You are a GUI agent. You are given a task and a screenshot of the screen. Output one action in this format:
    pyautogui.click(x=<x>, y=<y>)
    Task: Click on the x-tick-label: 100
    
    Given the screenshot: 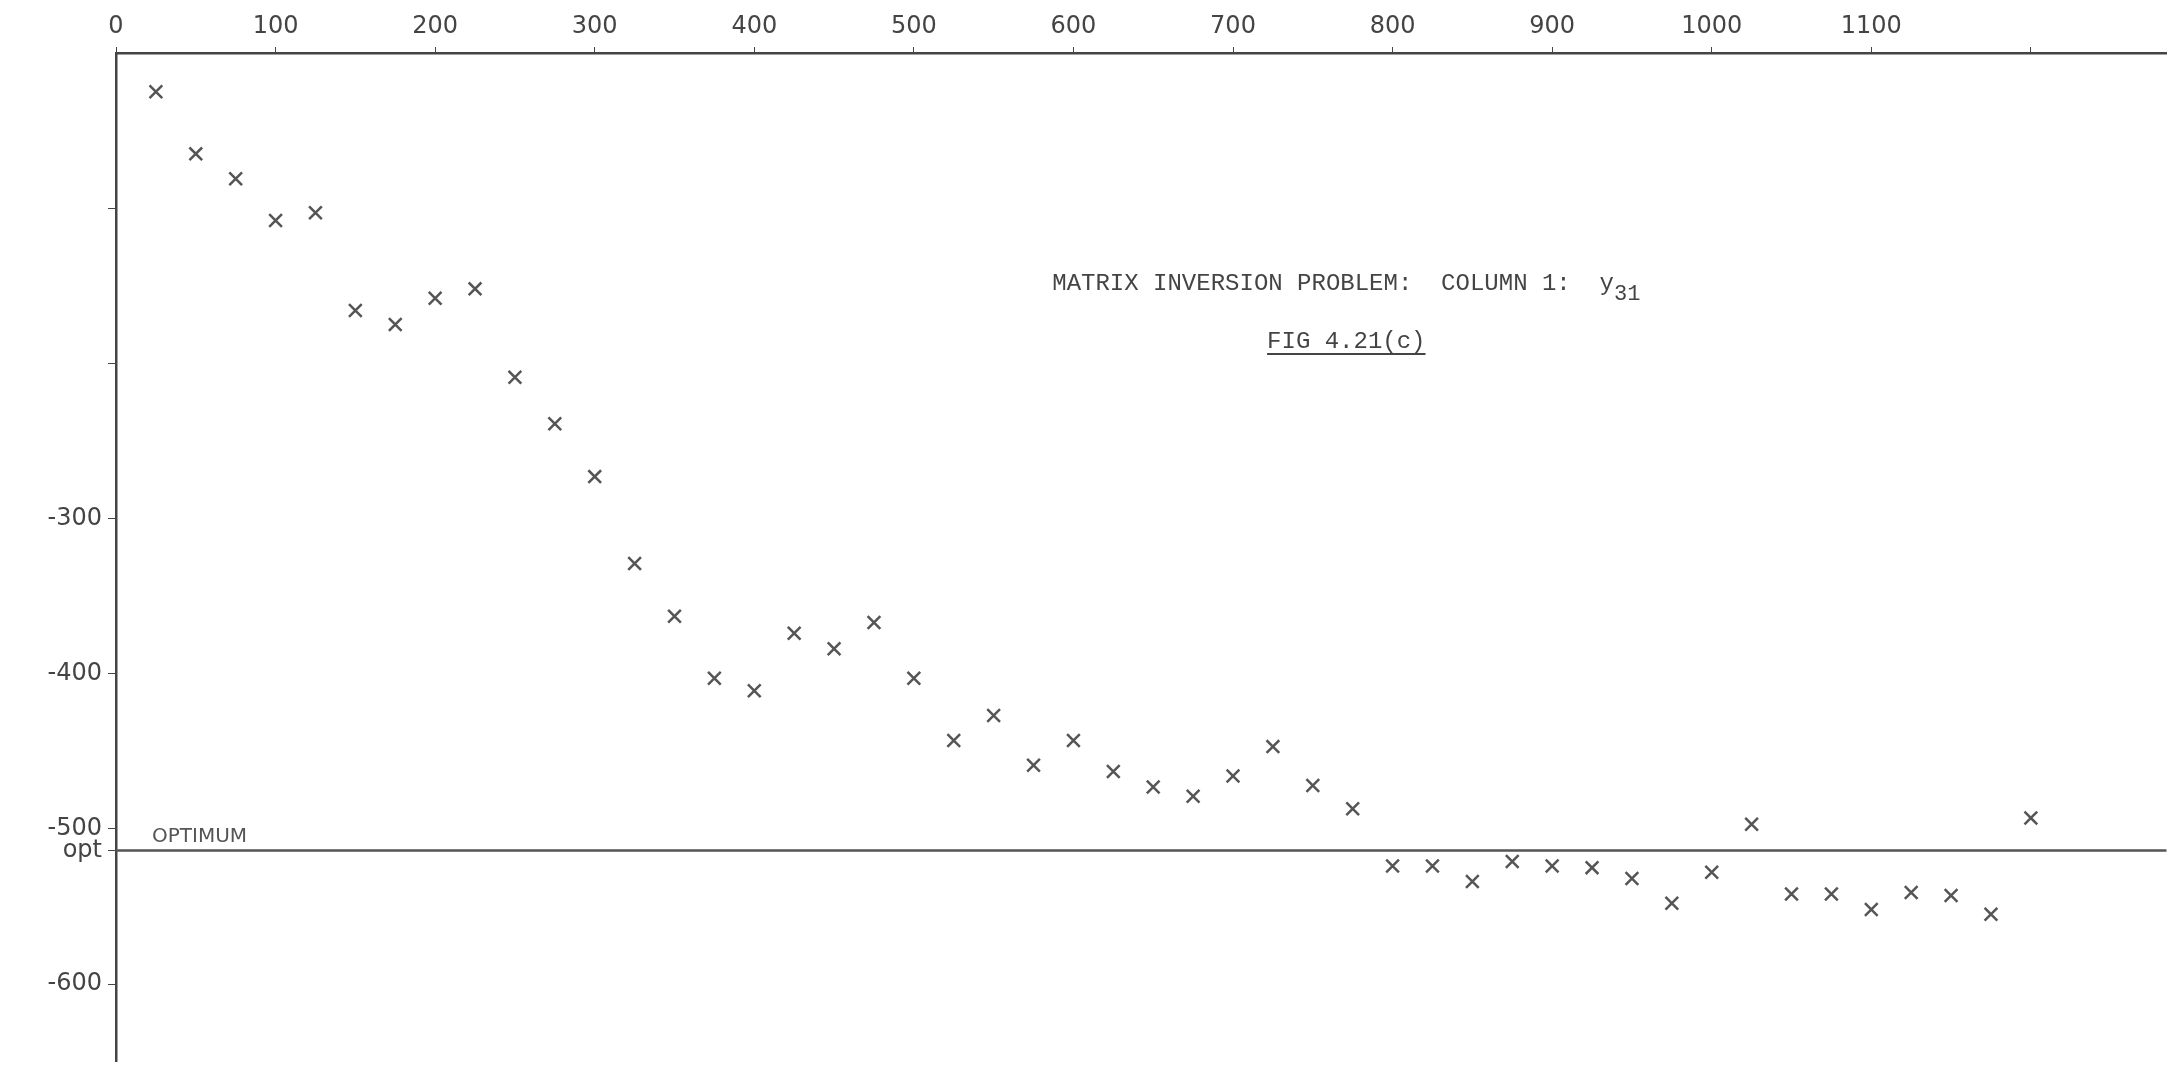 What is the action you would take?
    pyautogui.click(x=275, y=24)
    